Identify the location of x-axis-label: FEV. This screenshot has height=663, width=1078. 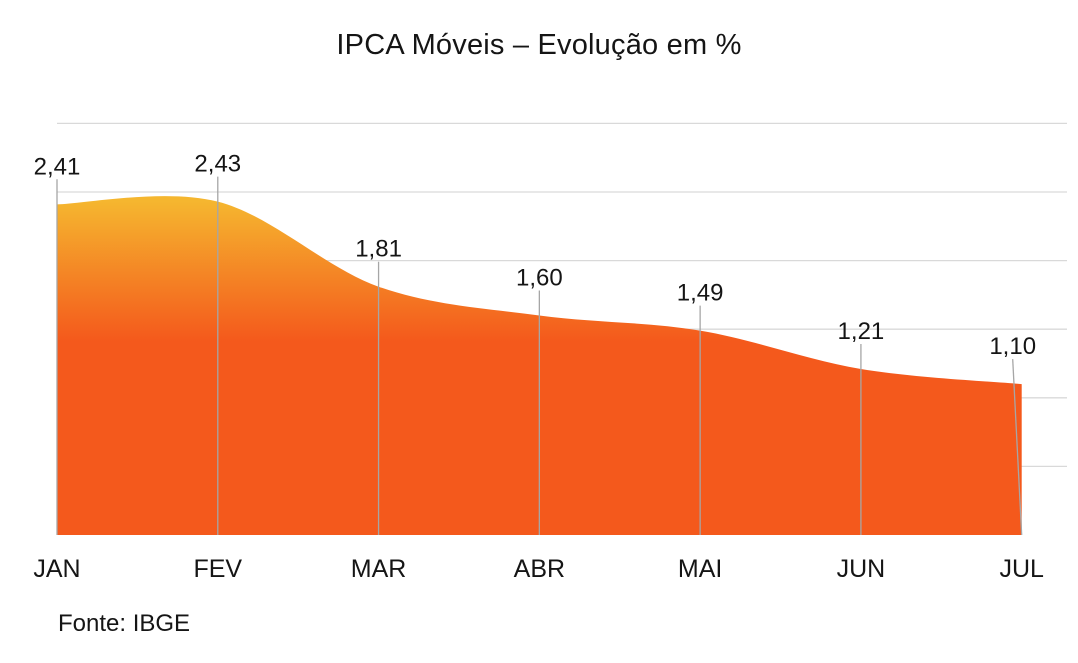
(217, 569).